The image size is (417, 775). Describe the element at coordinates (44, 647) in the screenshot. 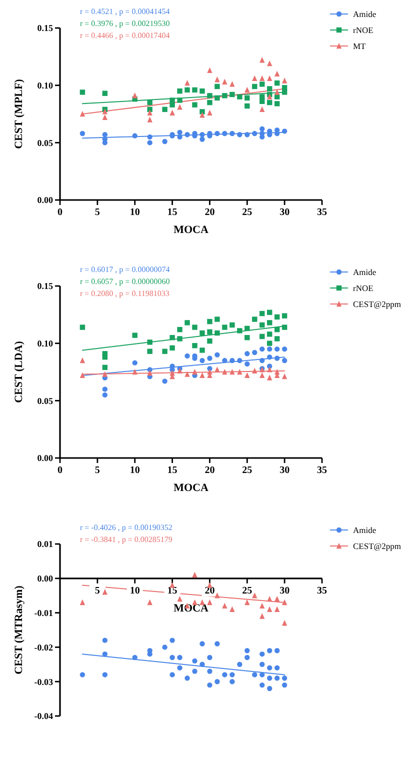

I see `y-tick-label: -0.02` at that location.